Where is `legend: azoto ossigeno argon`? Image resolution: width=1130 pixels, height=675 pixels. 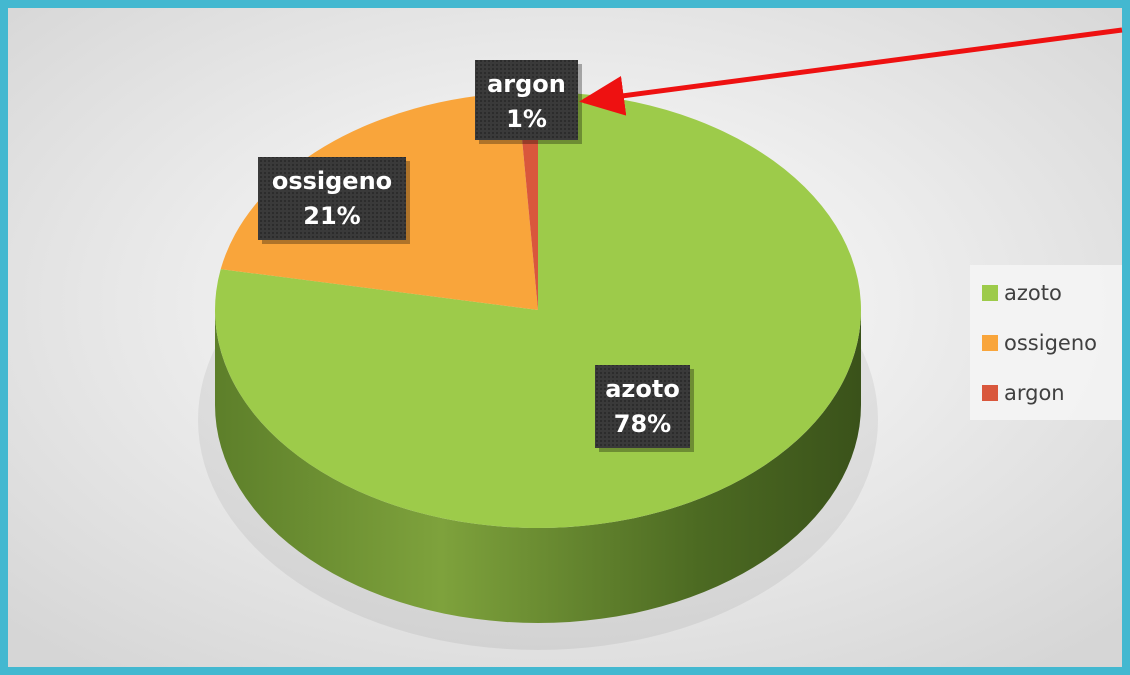 legend: azoto ossigeno argon is located at coordinates (1039, 343).